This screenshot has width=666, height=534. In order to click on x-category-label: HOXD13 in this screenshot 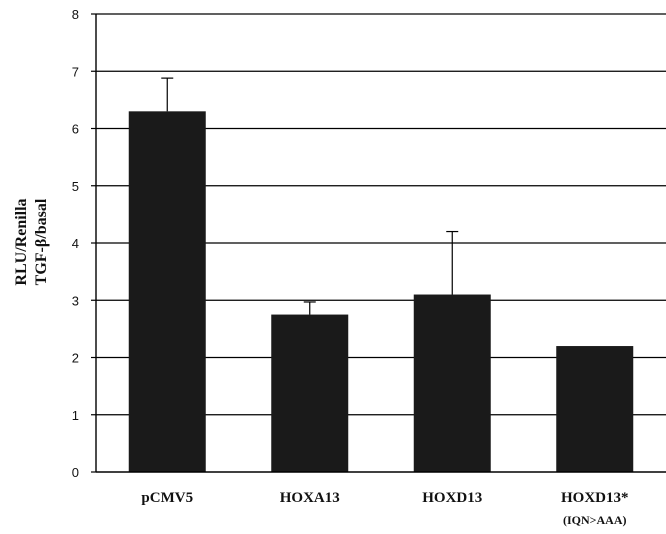, I will do `click(452, 498)`.